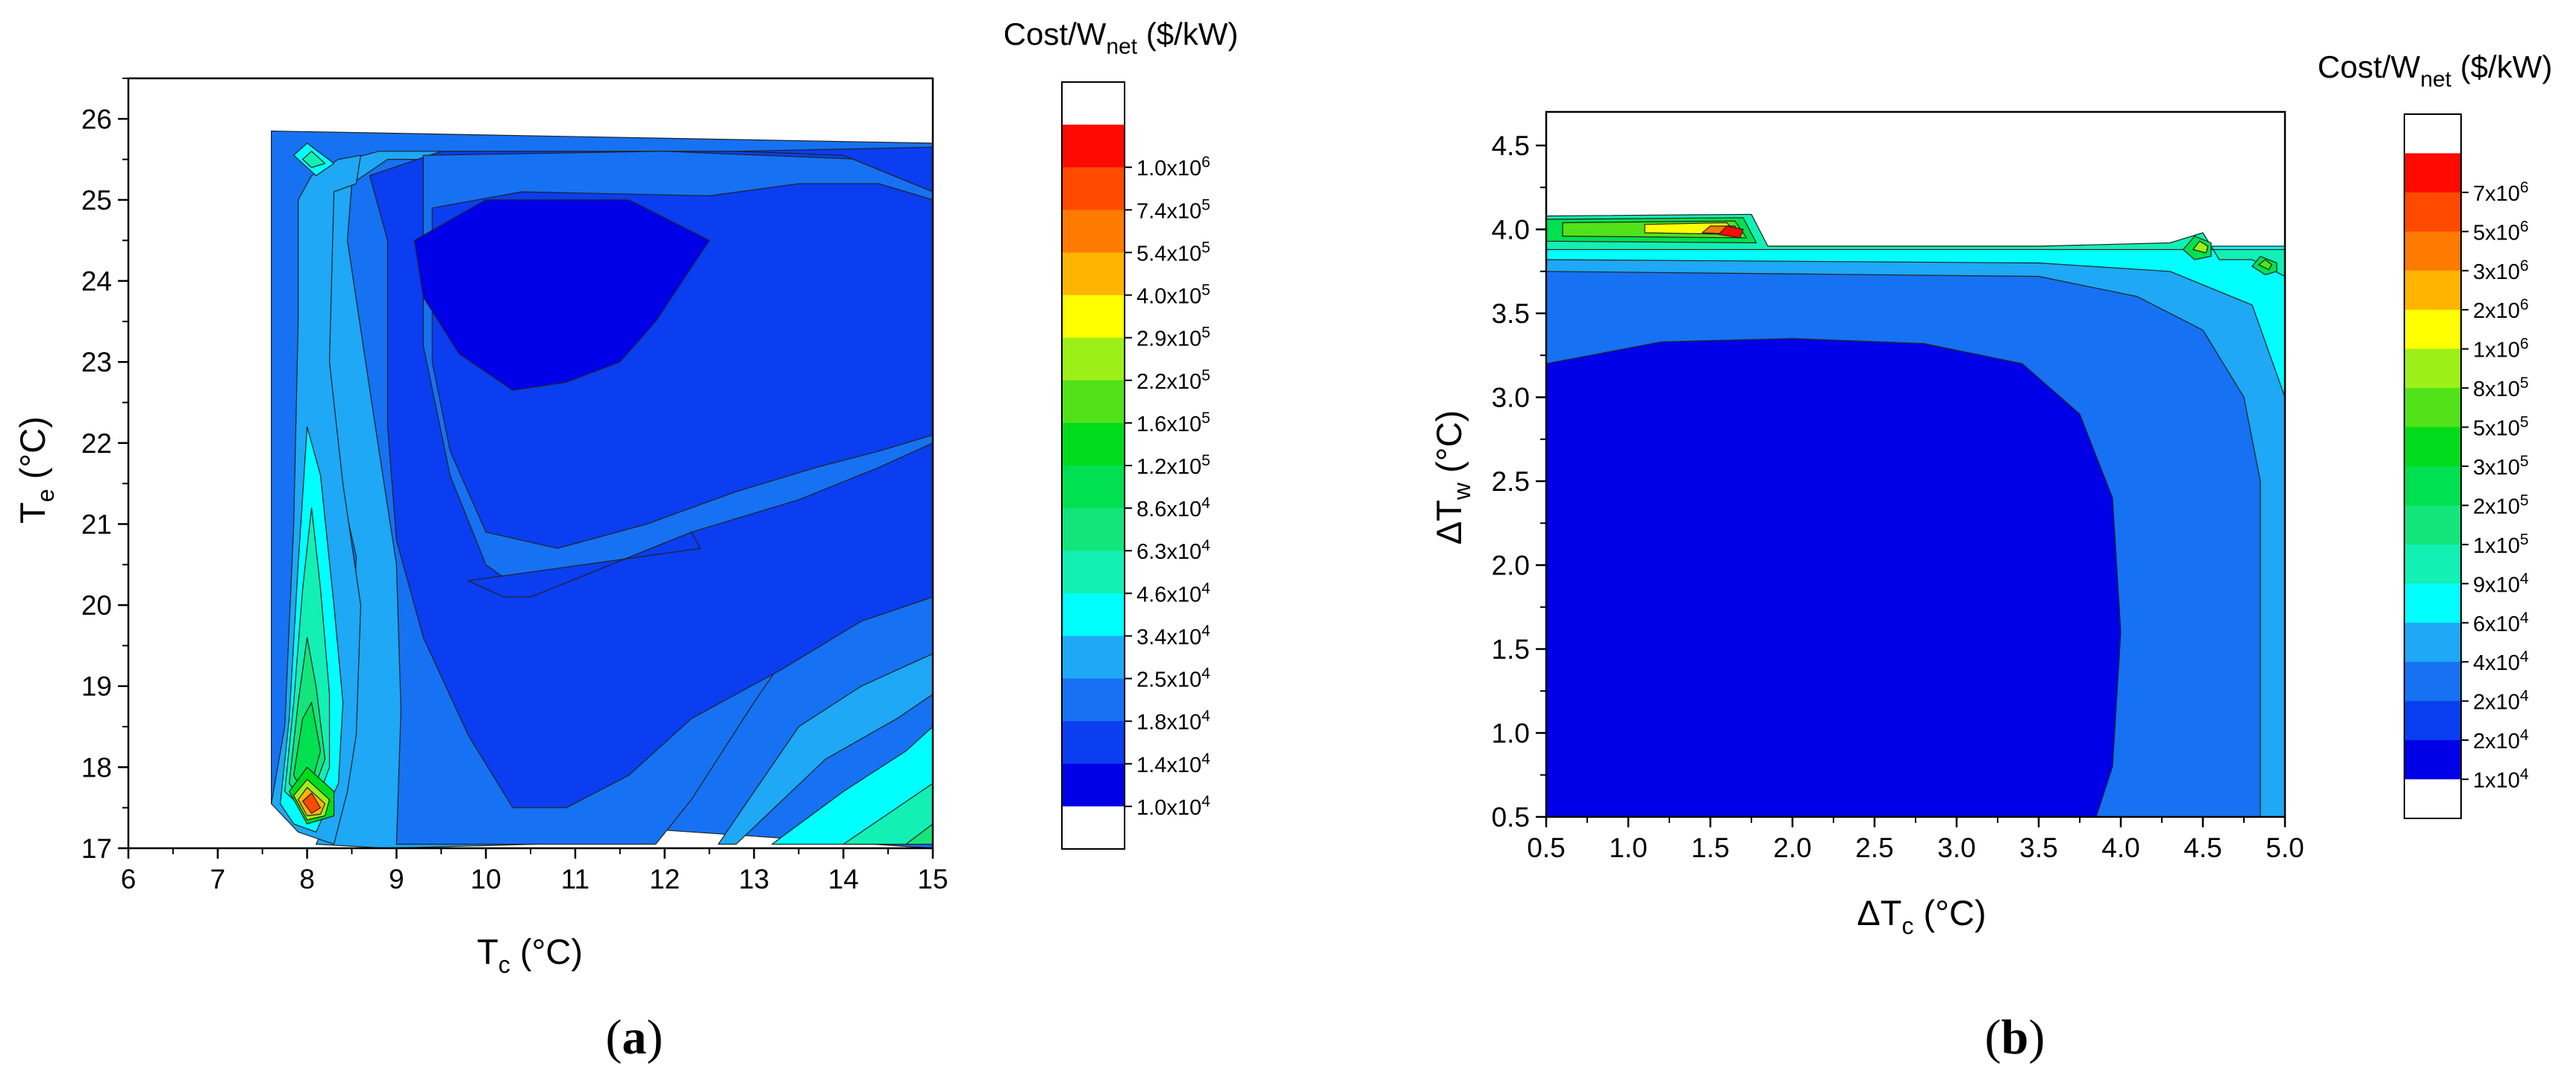 Image resolution: width=2576 pixels, height=1078 pixels. Describe the element at coordinates (1173, 721) in the screenshot. I see `colorbar-label-a-2: 1.8x10⁴` at that location.